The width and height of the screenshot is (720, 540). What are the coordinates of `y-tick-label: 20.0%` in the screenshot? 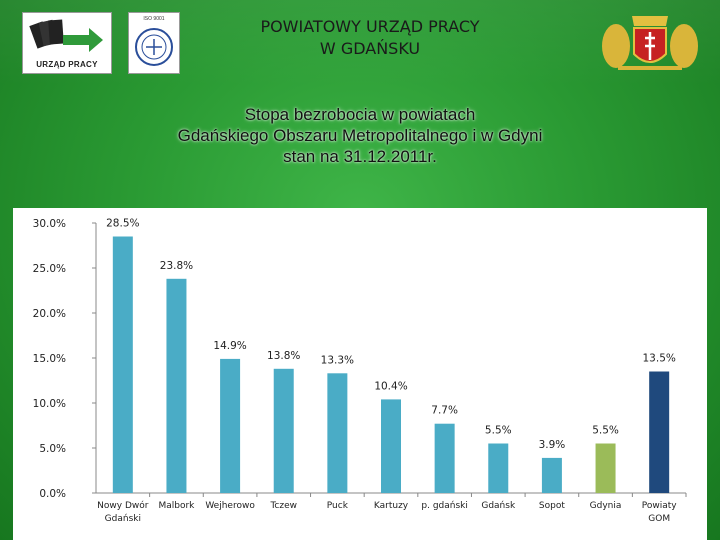 It's located at (49, 314).